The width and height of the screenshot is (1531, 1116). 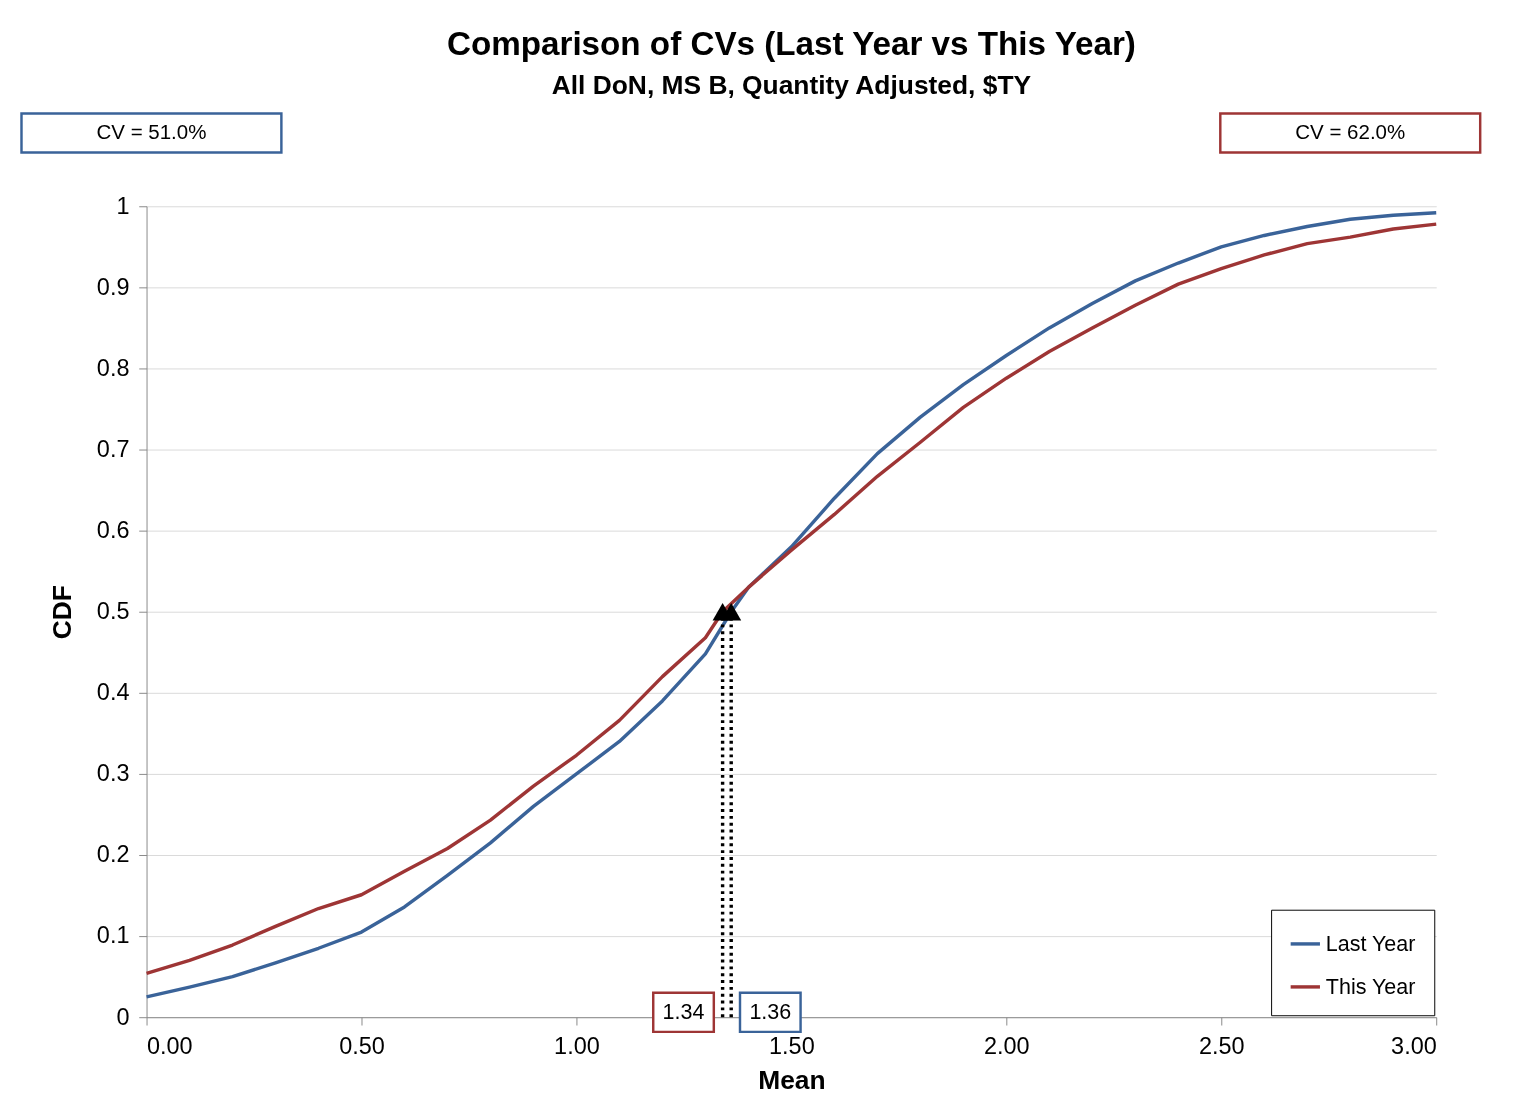 What do you see at coordinates (792, 1080) in the screenshot?
I see `x-axis-title: Mean` at bounding box center [792, 1080].